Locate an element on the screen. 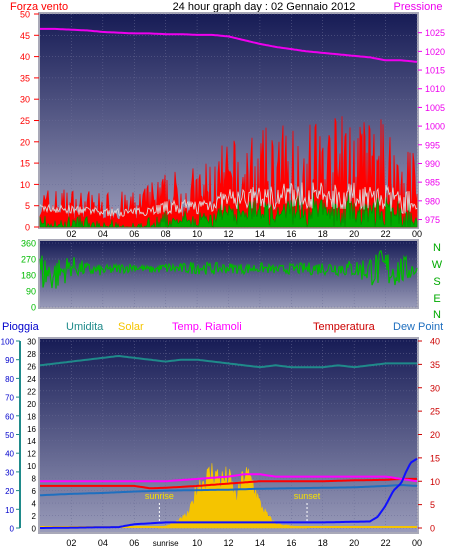 The width and height of the screenshot is (470, 555). wind-tick-label: 35 is located at coordinates (25, 78).